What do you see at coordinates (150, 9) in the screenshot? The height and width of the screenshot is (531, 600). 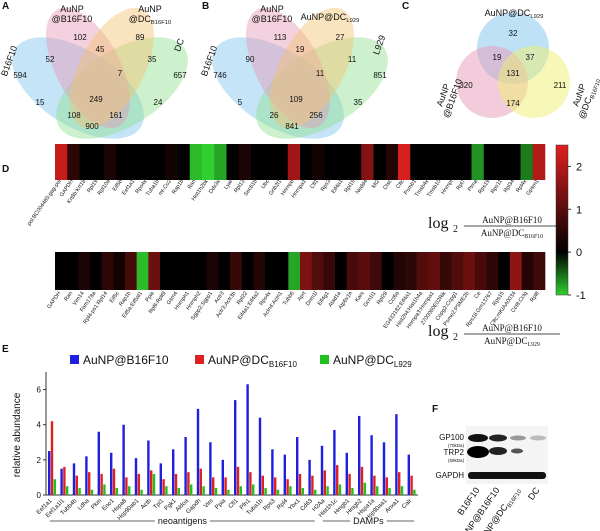 I see `venn-label: AuNP` at bounding box center [150, 9].